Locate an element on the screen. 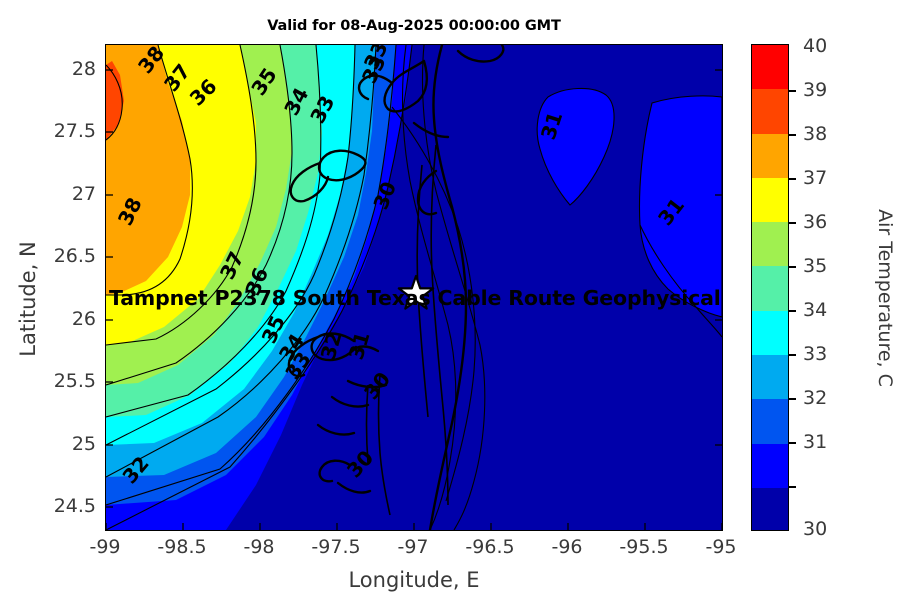  colorbar-tick: 35 is located at coordinates (815, 266).